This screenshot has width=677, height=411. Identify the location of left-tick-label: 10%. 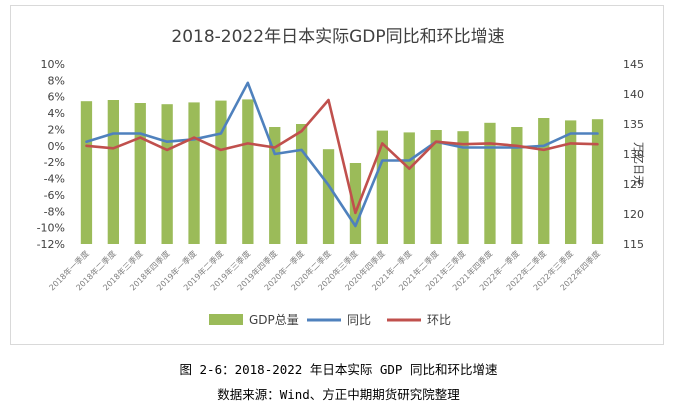
(53, 64).